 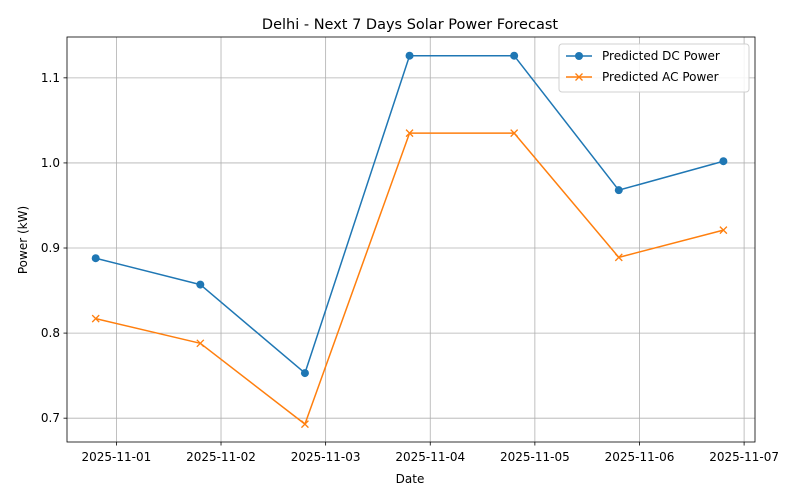 What do you see at coordinates (50, 163) in the screenshot?
I see `y-tick-label: 1.0` at bounding box center [50, 163].